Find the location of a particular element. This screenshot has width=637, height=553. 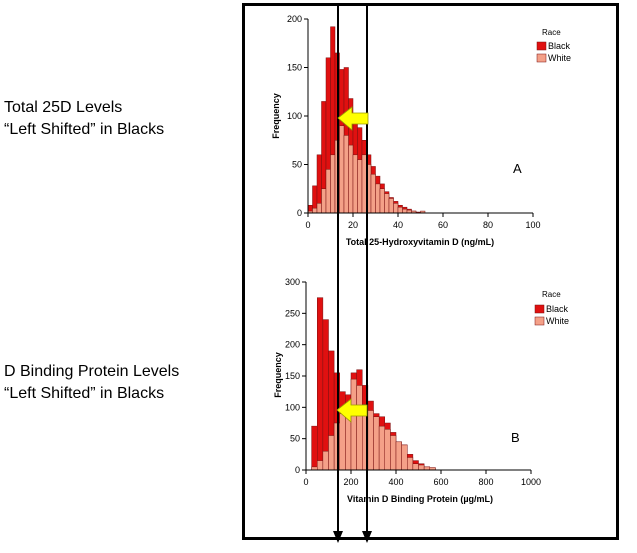

top-side-label-line2: “Left Shifted” in Blacks is located at coordinates (84, 129).